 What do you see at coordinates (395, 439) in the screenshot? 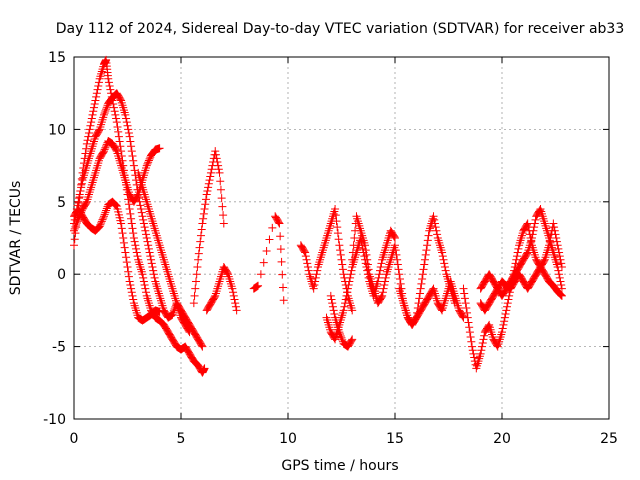
I see `x-tick-label: 15` at bounding box center [395, 439].